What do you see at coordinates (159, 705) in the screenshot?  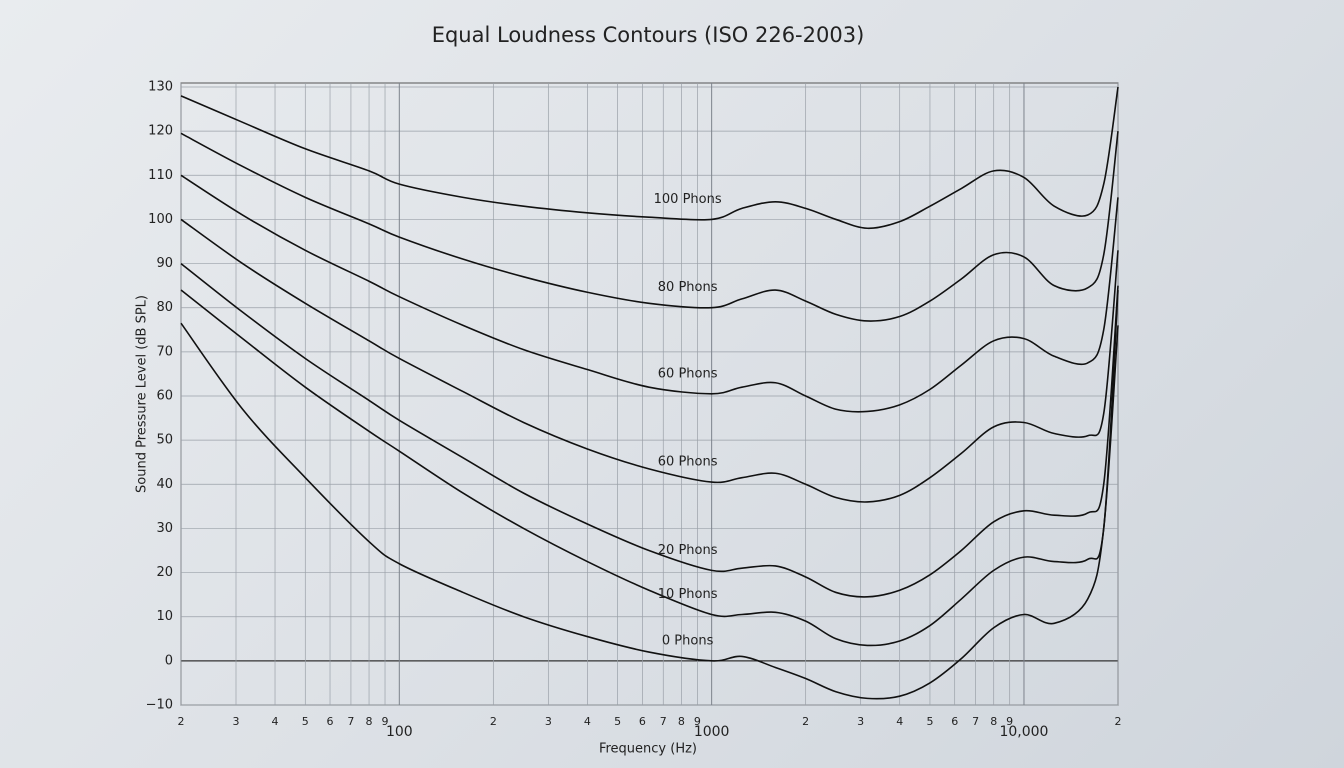 I see `y-tick-label: −10` at bounding box center [159, 705].